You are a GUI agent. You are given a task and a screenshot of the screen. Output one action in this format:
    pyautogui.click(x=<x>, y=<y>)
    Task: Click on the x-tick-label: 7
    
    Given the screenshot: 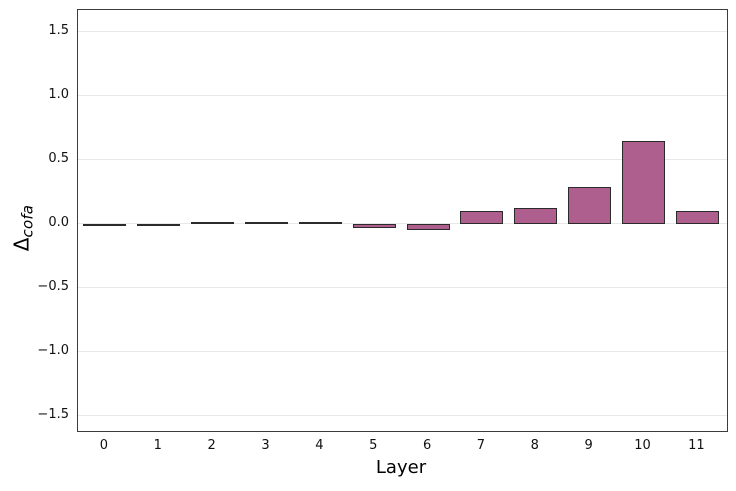 What is the action you would take?
    pyautogui.click(x=481, y=445)
    